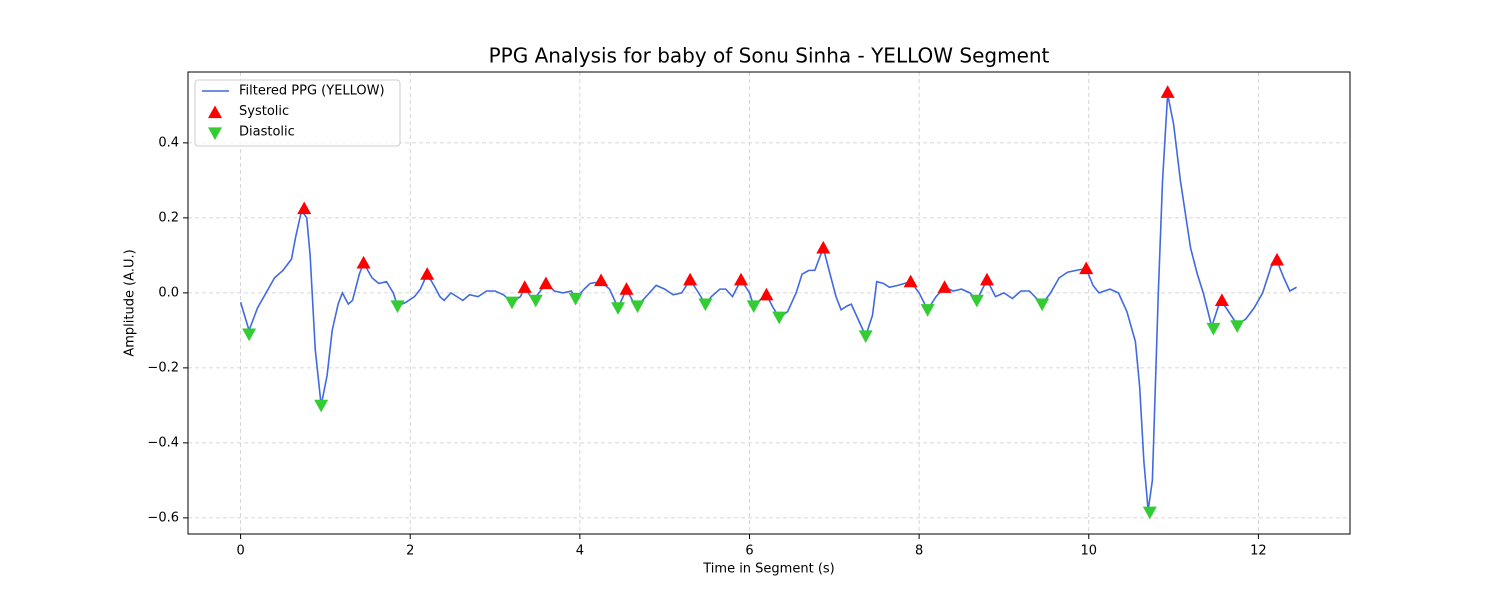 This screenshot has height=600, width=1500. Describe the element at coordinates (264, 111) in the screenshot. I see `legend-label: Systolic` at that location.